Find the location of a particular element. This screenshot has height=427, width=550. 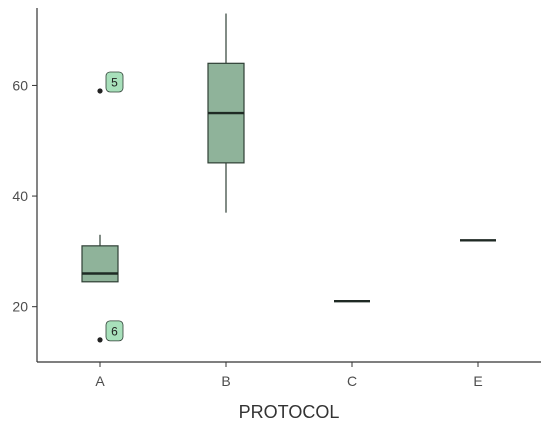

outlier-5: 5 is located at coordinates (110, 82).